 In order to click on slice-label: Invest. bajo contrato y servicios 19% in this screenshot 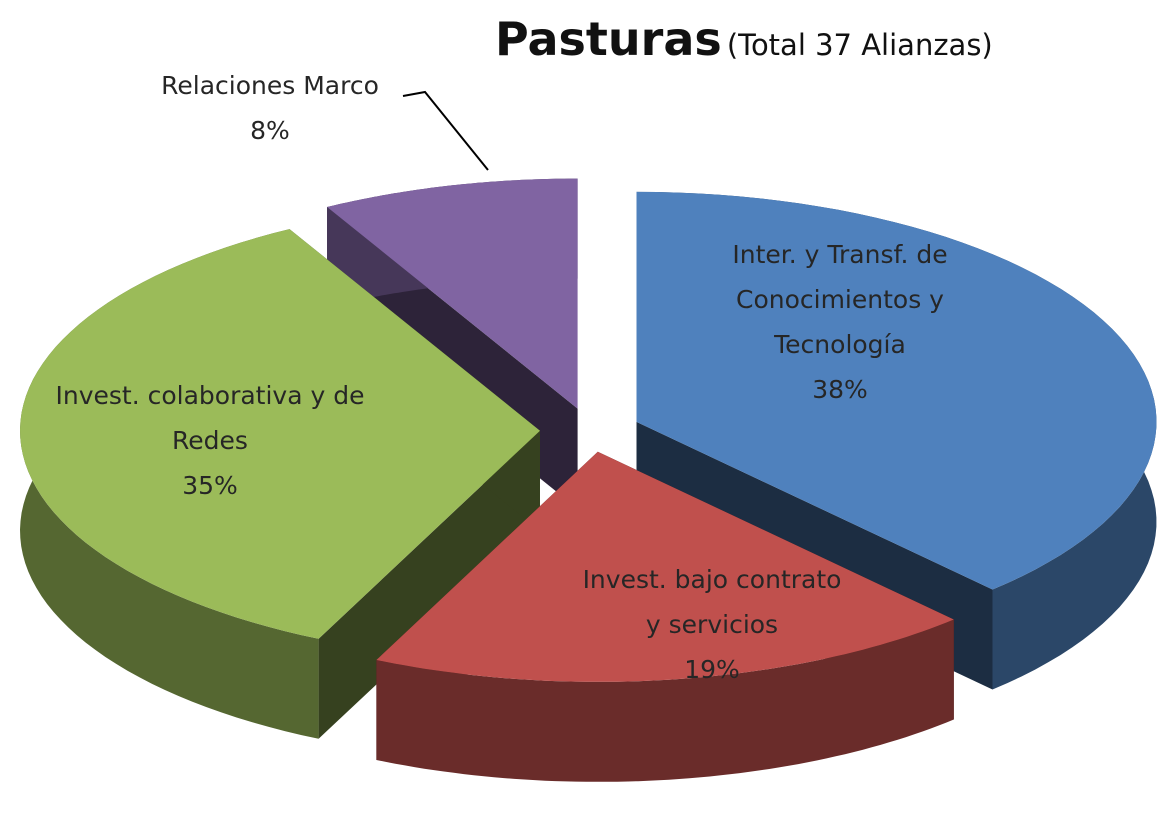, I will do `click(712, 624)`.